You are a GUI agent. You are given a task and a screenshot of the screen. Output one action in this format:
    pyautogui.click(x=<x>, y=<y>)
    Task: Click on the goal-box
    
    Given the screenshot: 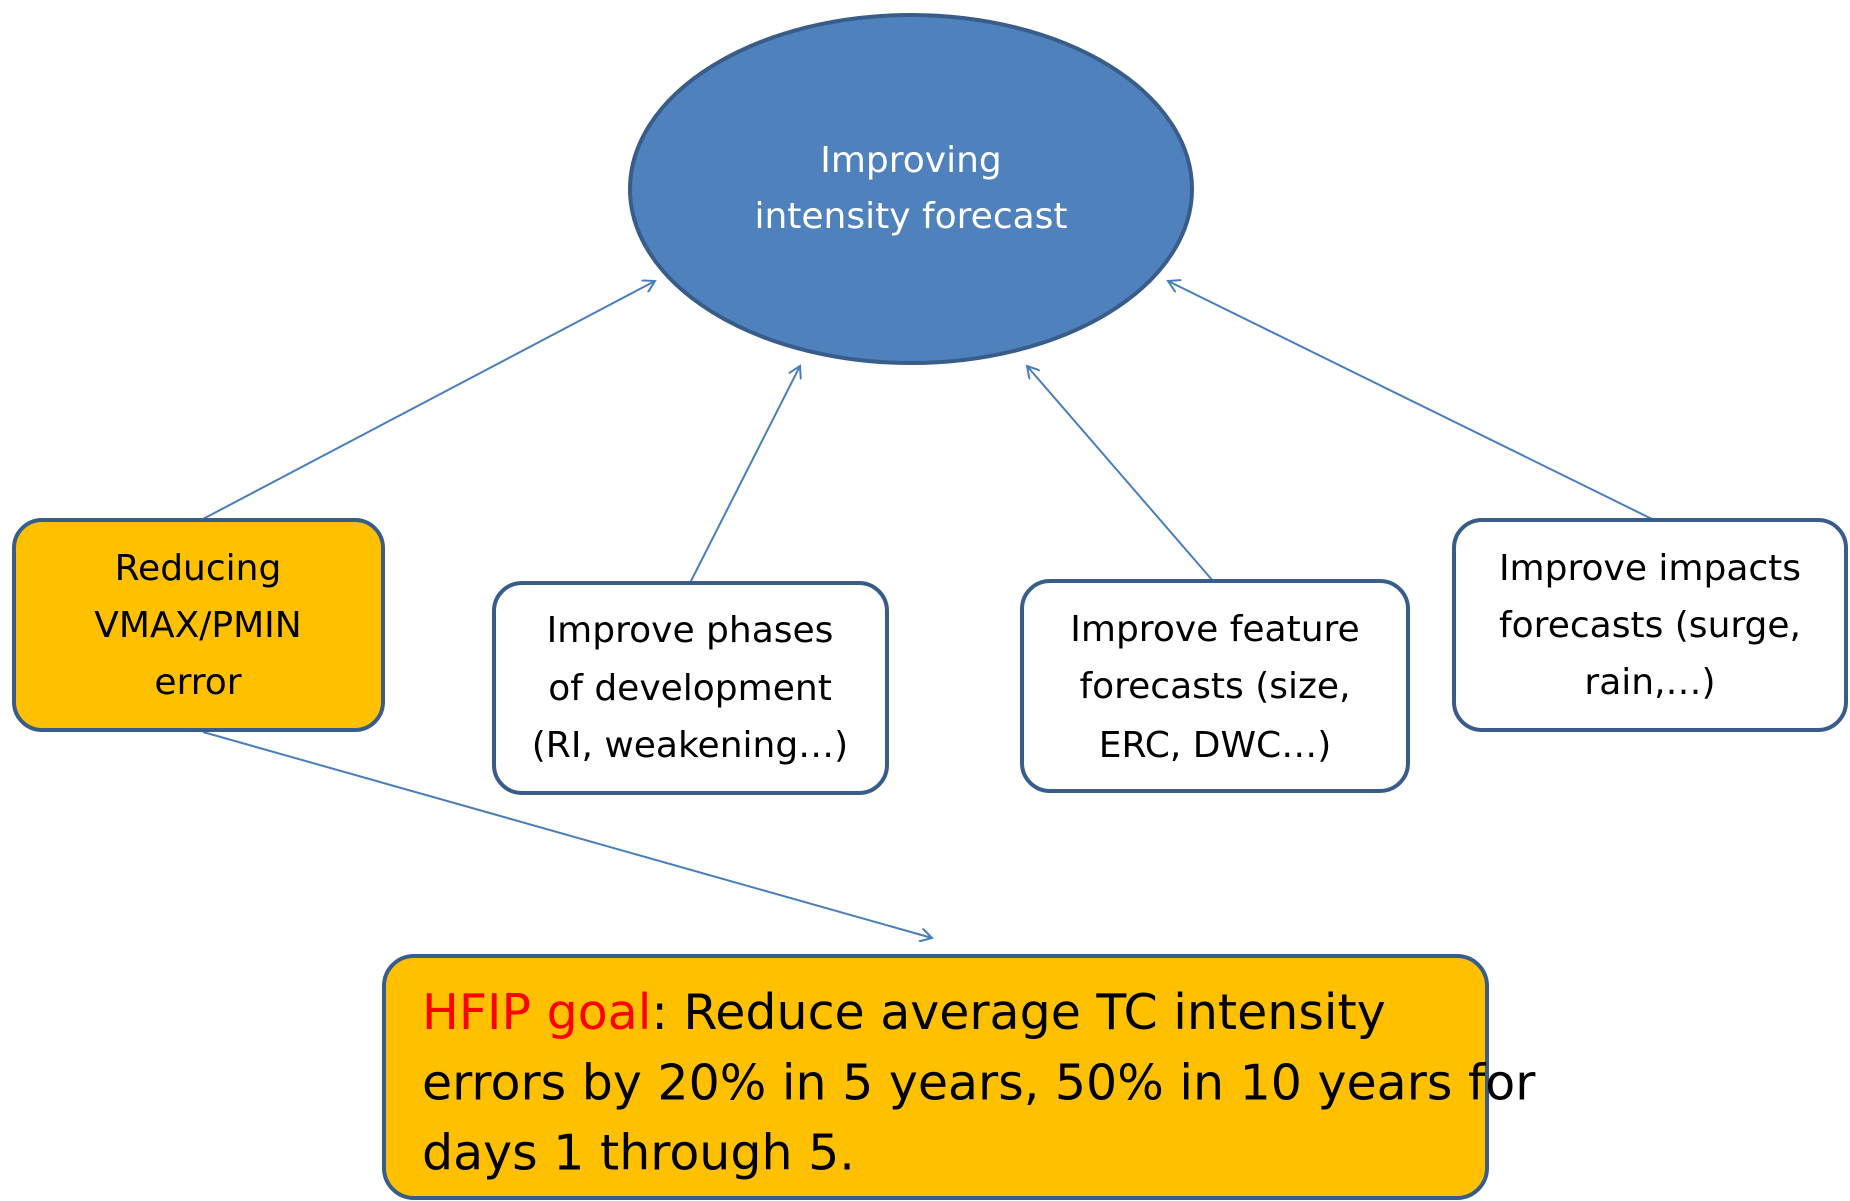 What is the action you would take?
    pyautogui.click(x=935, y=1077)
    